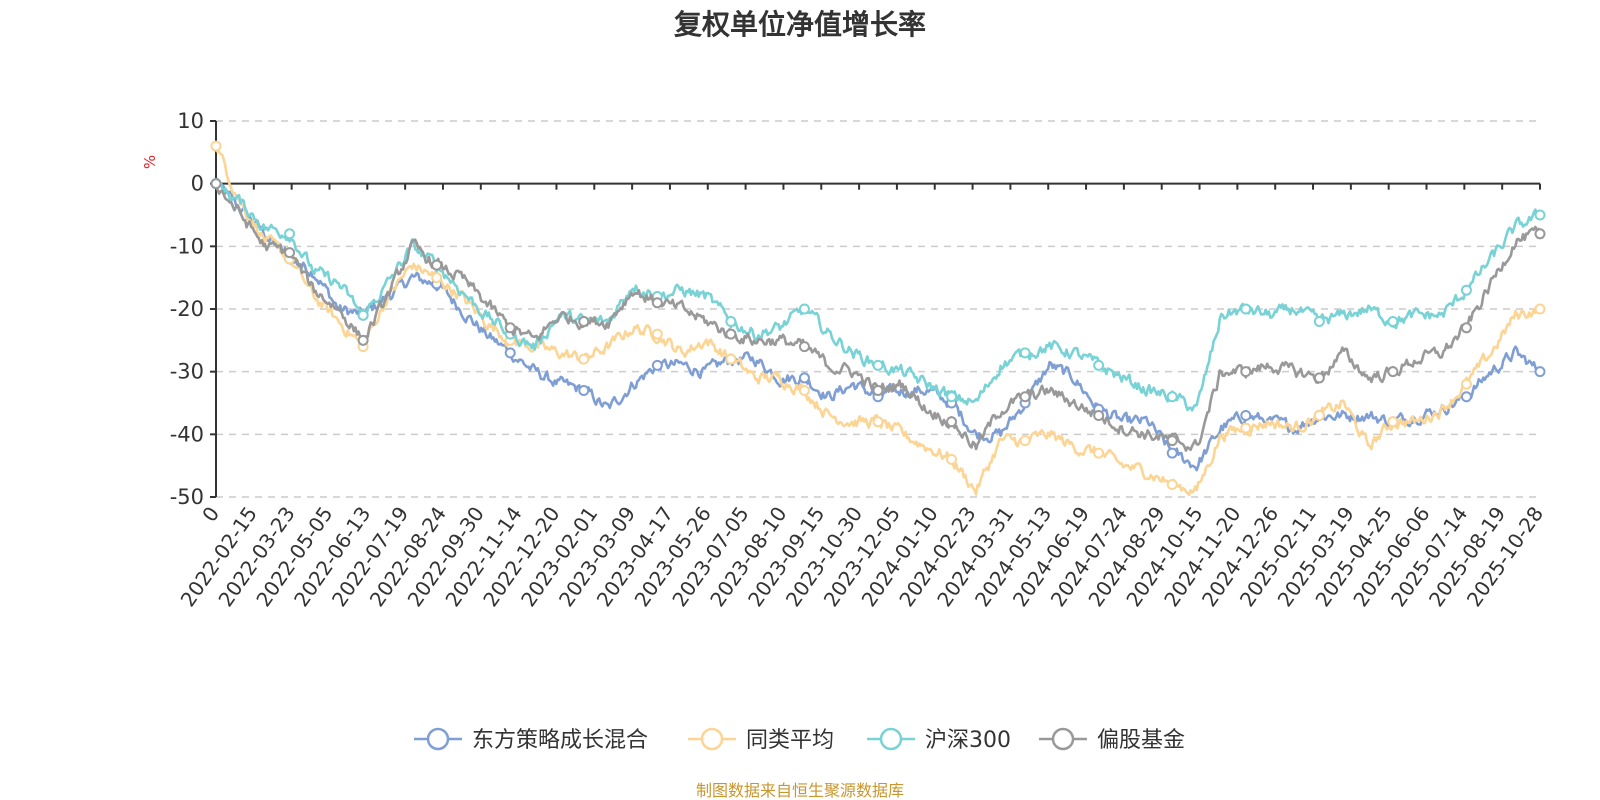 This screenshot has height=800, width=1600. Describe the element at coordinates (187, 372) in the screenshot. I see `y-tick-label: -30` at that location.